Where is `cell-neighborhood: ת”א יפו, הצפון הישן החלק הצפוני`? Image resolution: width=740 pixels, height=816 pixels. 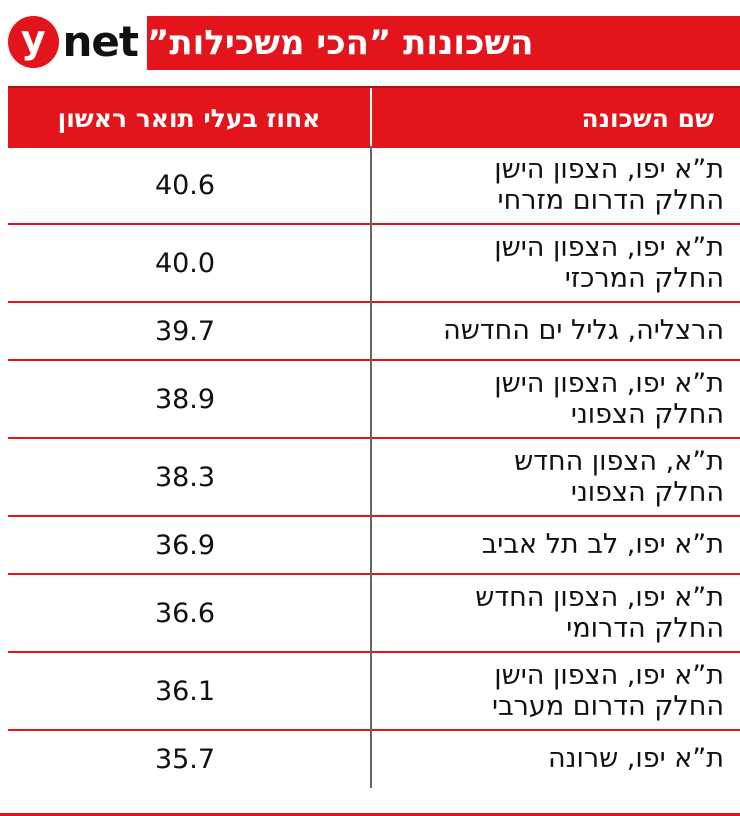
cell-neighborhood: ת”א יפו, הצפון הישן החלק הצפוני is located at coordinates (548, 399).